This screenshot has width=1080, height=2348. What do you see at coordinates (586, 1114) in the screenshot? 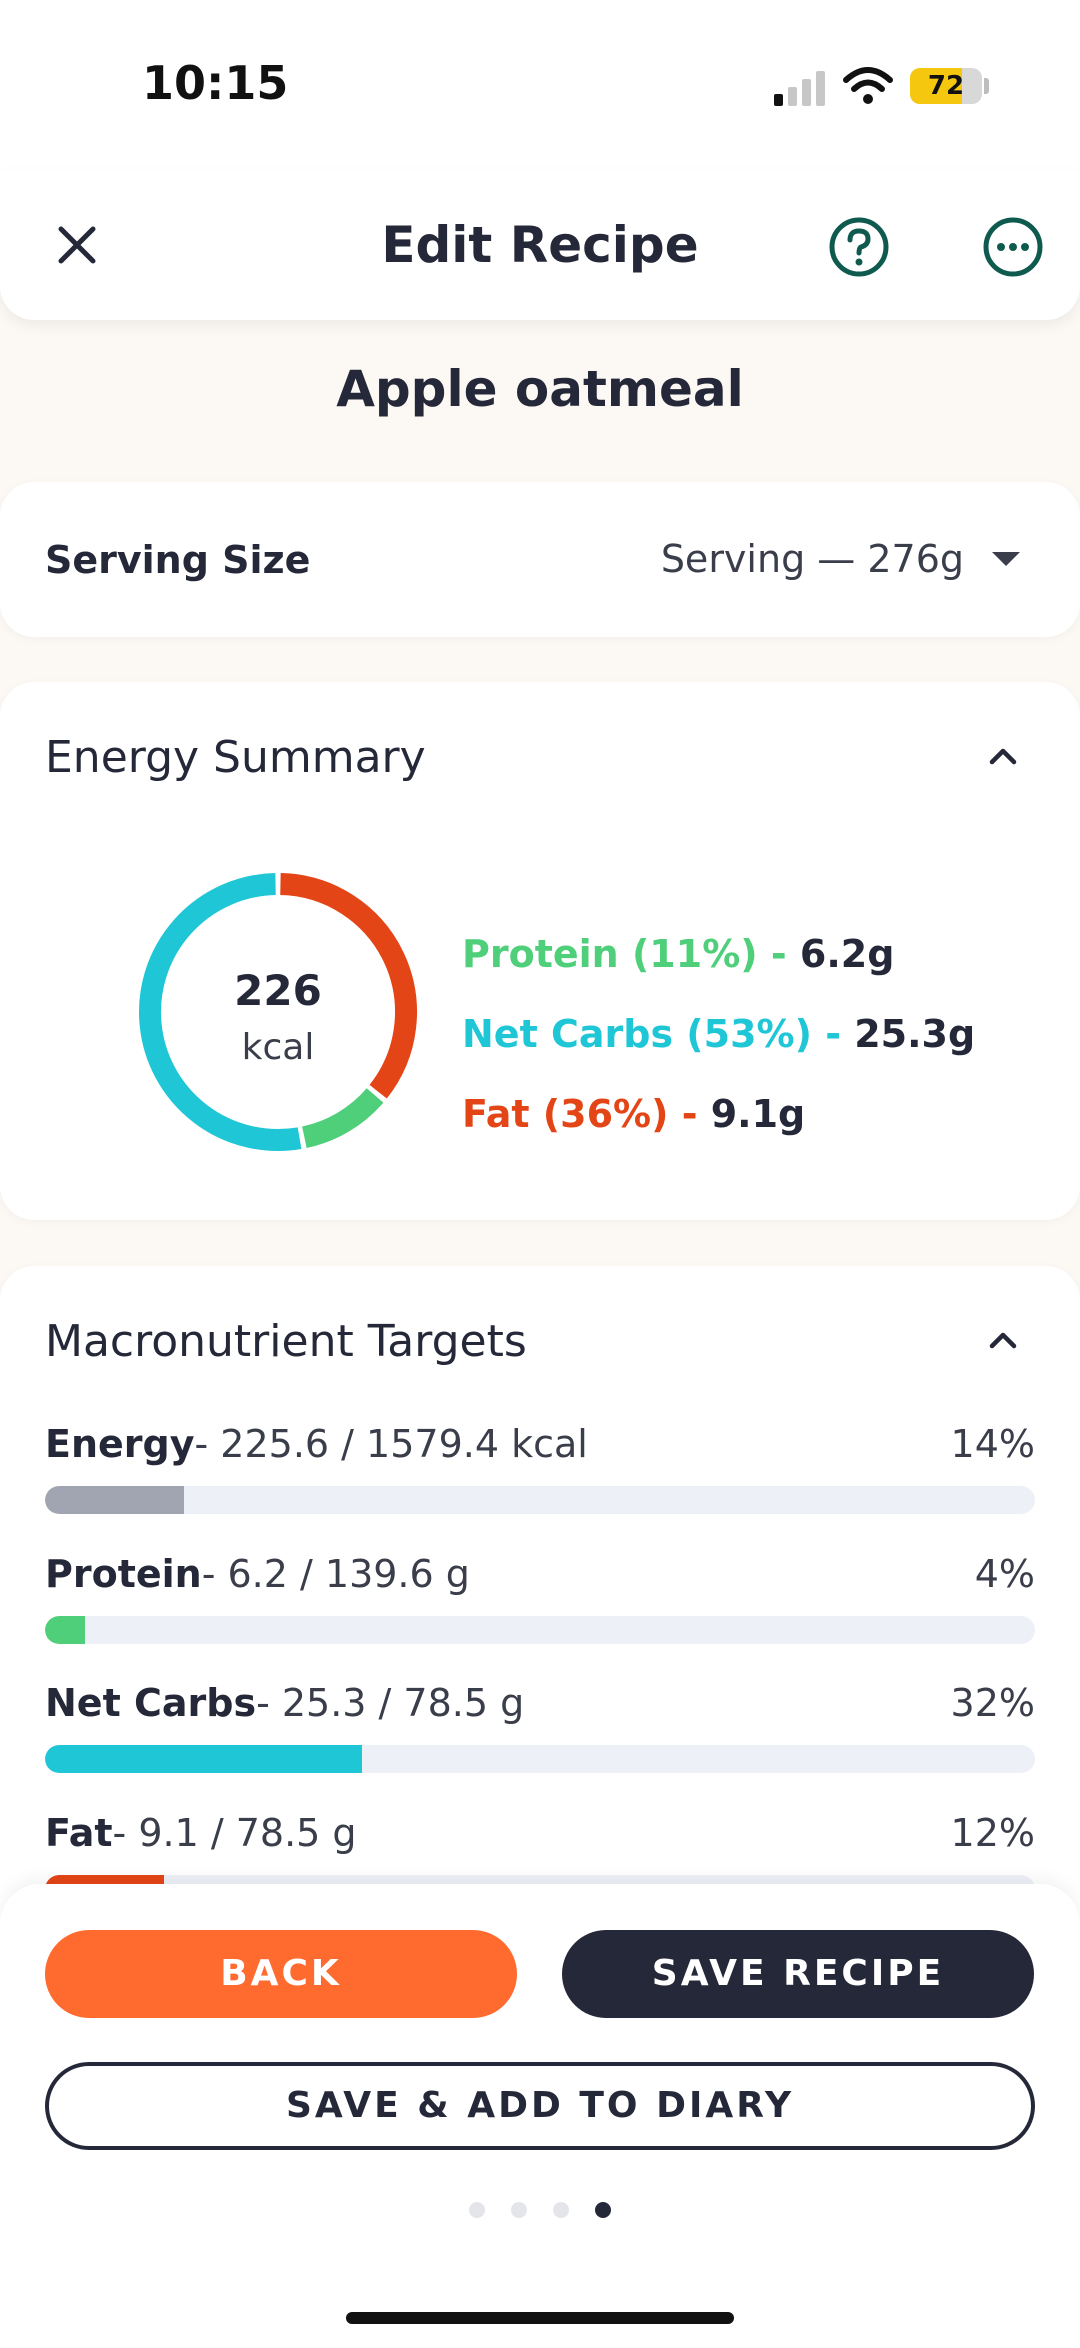
I see `macro-fat-label: Fat (36%) -` at bounding box center [586, 1114].